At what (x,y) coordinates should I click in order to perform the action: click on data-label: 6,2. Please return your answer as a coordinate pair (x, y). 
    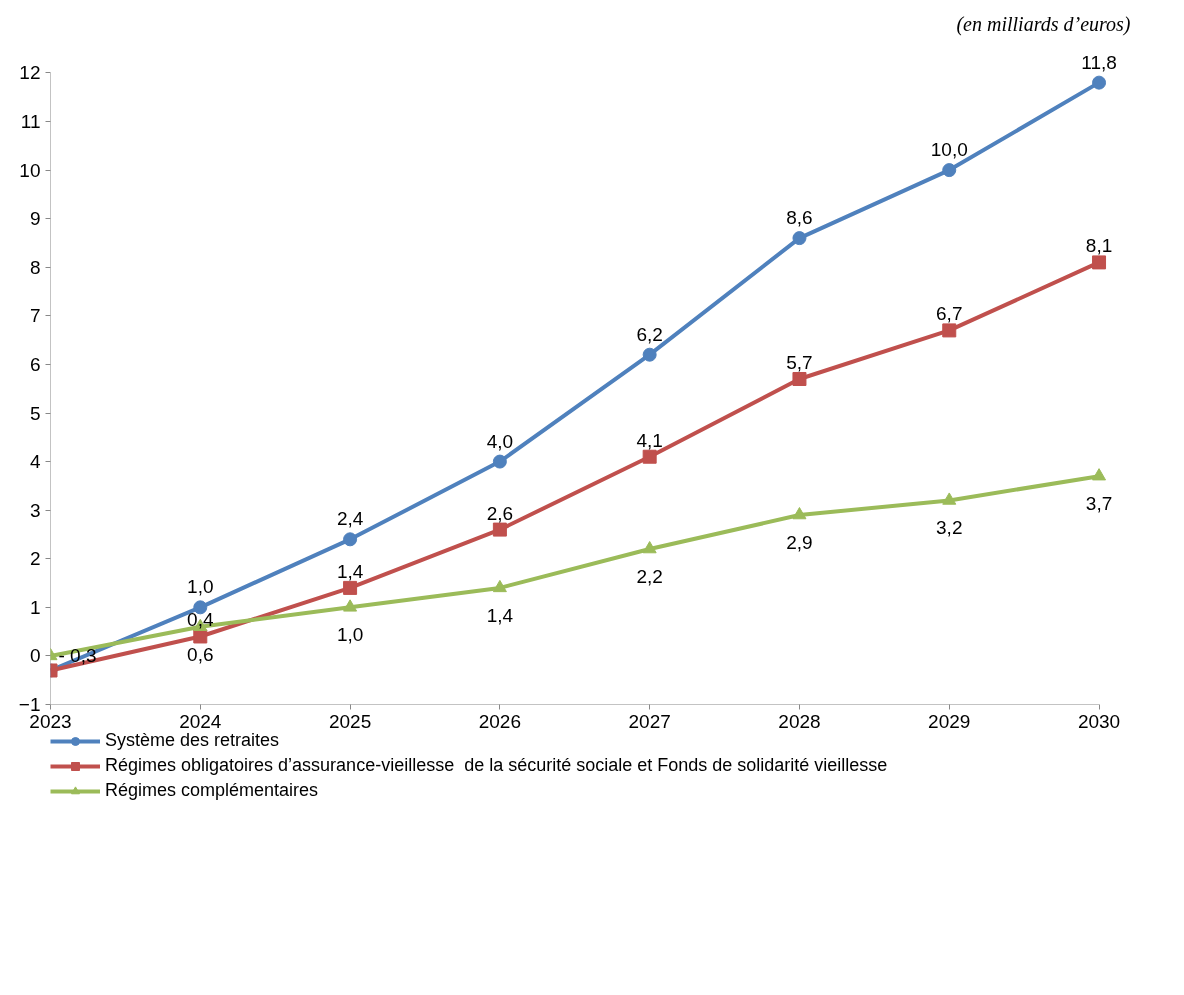
    Looking at the image, I should click on (649, 334).